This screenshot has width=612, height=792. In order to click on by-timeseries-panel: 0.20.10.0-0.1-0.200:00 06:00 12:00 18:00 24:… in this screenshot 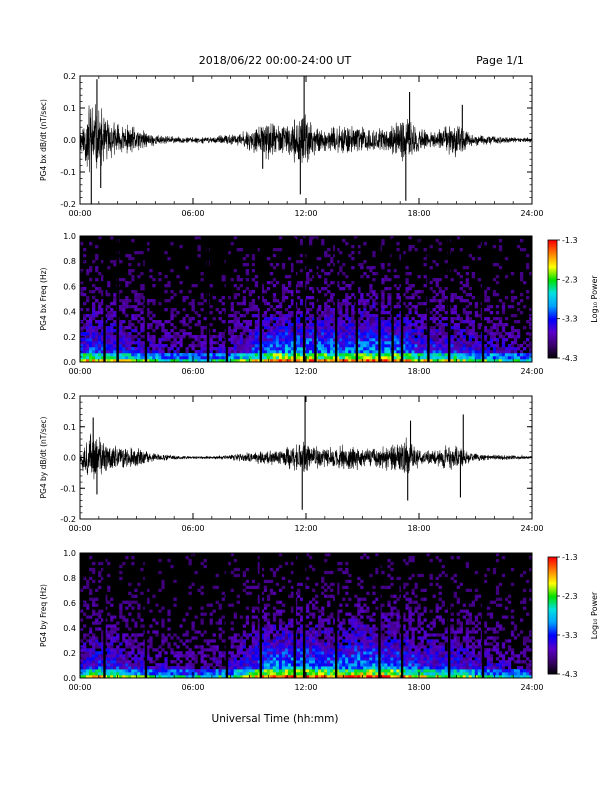, I will do `click(291, 462)`.